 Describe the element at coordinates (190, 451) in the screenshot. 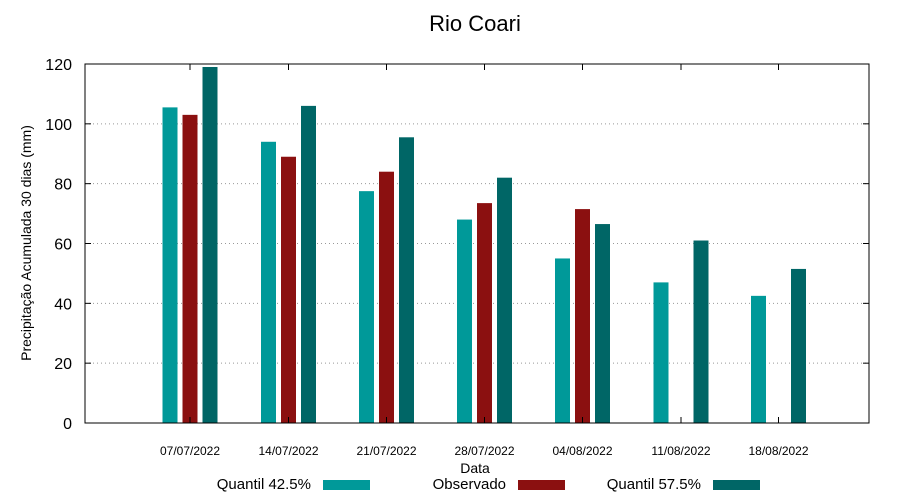

I see `x-tick-label: 07/07/2022` at that location.